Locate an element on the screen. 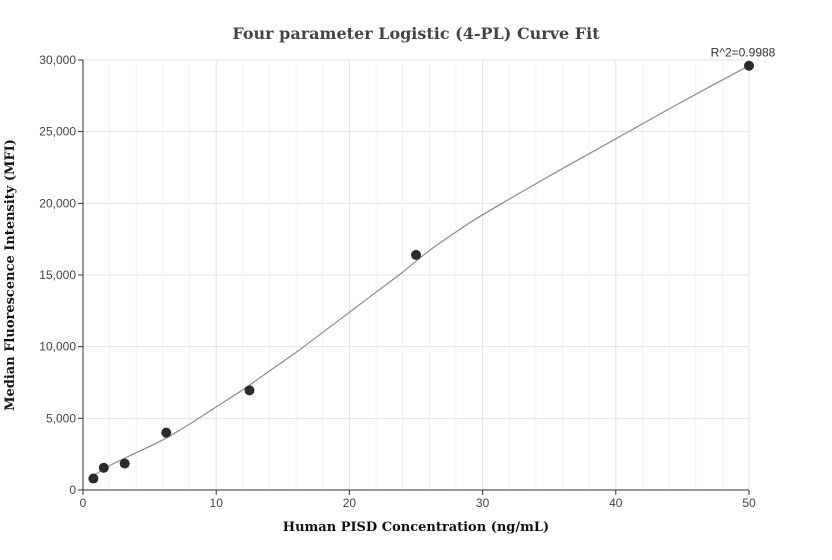 The width and height of the screenshot is (832, 560). x-tick-label: 50 is located at coordinates (749, 503).